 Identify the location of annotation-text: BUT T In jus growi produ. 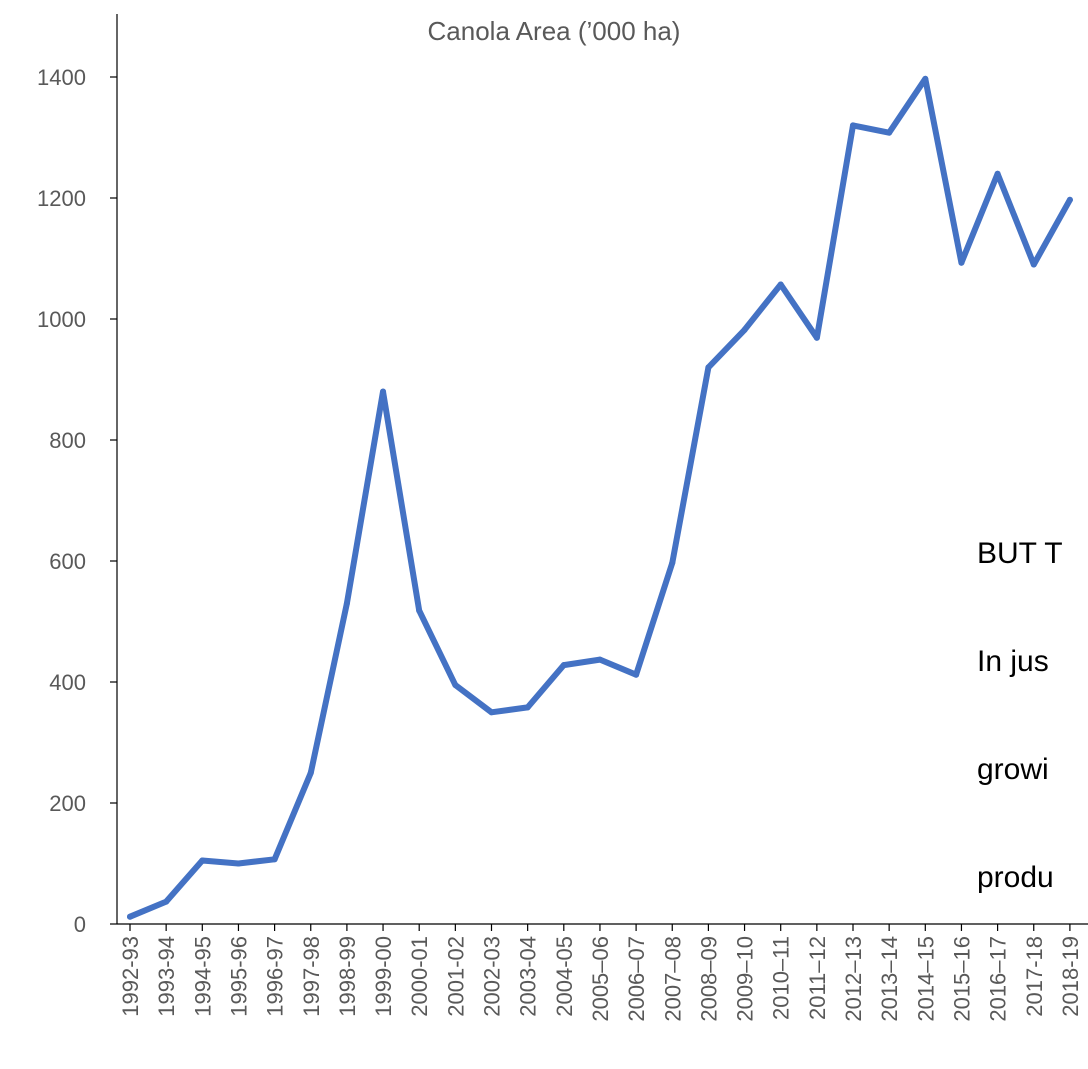
(1032, 698).